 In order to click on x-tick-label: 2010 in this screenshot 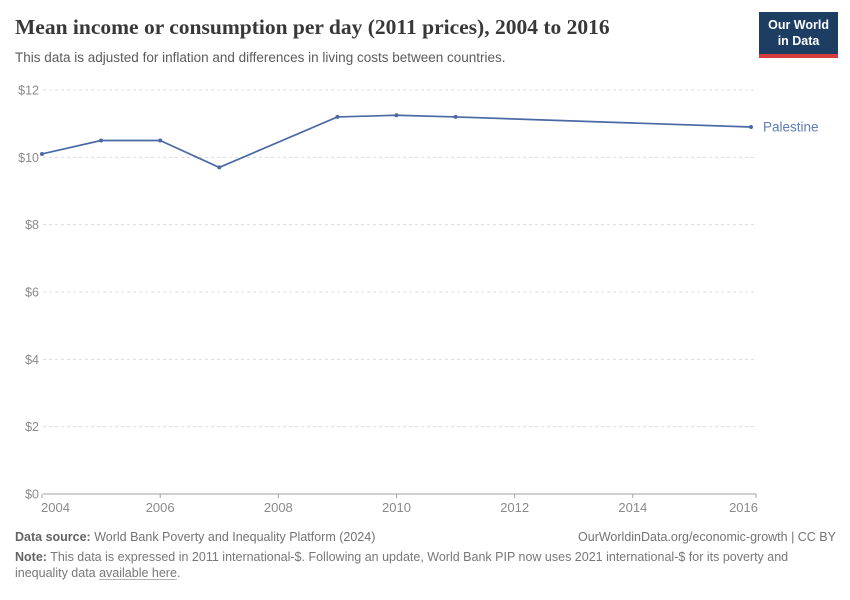, I will do `click(396, 507)`.